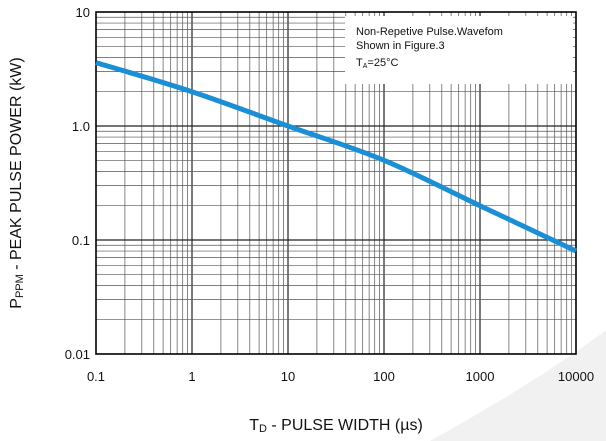 Image resolution: width=606 pixels, height=441 pixels. What do you see at coordinates (254, 425) in the screenshot?
I see `x-axis-title-symbol: T` at bounding box center [254, 425].